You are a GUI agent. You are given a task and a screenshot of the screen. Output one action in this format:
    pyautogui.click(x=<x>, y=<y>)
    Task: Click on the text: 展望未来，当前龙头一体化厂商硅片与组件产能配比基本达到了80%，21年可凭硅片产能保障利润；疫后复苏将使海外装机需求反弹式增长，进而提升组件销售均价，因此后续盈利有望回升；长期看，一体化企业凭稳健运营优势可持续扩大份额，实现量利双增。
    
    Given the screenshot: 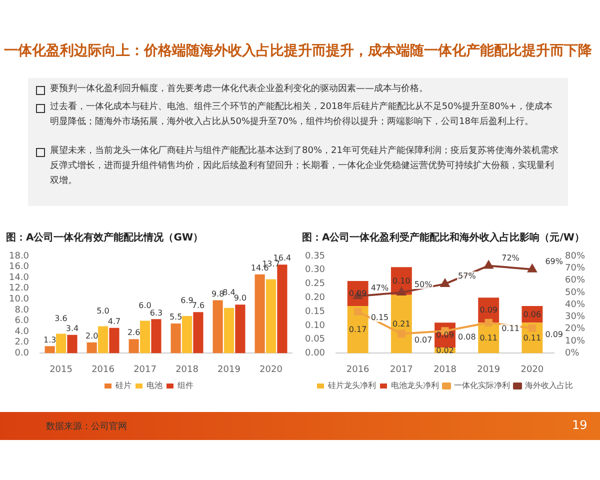 What is the action you would take?
    pyautogui.click(x=305, y=166)
    